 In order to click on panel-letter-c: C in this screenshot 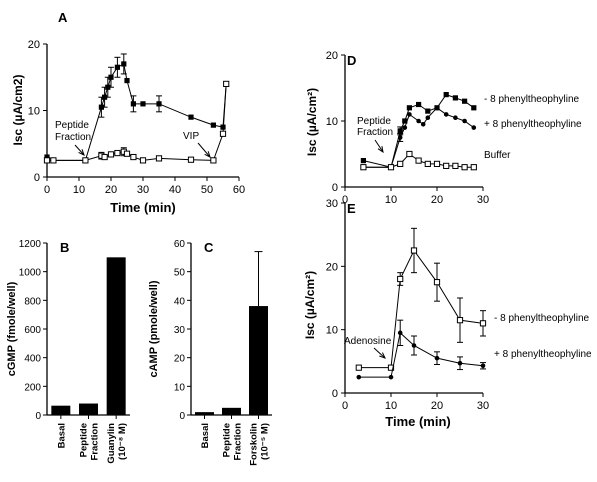, I will do `click(209, 247)`.